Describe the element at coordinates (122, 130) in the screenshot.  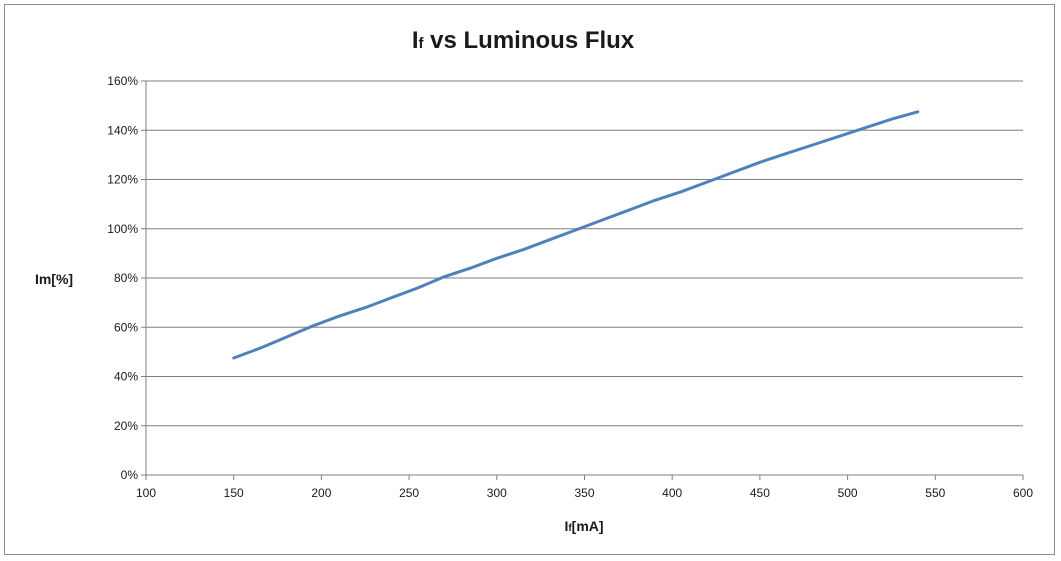
I see `y-tick-label: 140%` at that location.